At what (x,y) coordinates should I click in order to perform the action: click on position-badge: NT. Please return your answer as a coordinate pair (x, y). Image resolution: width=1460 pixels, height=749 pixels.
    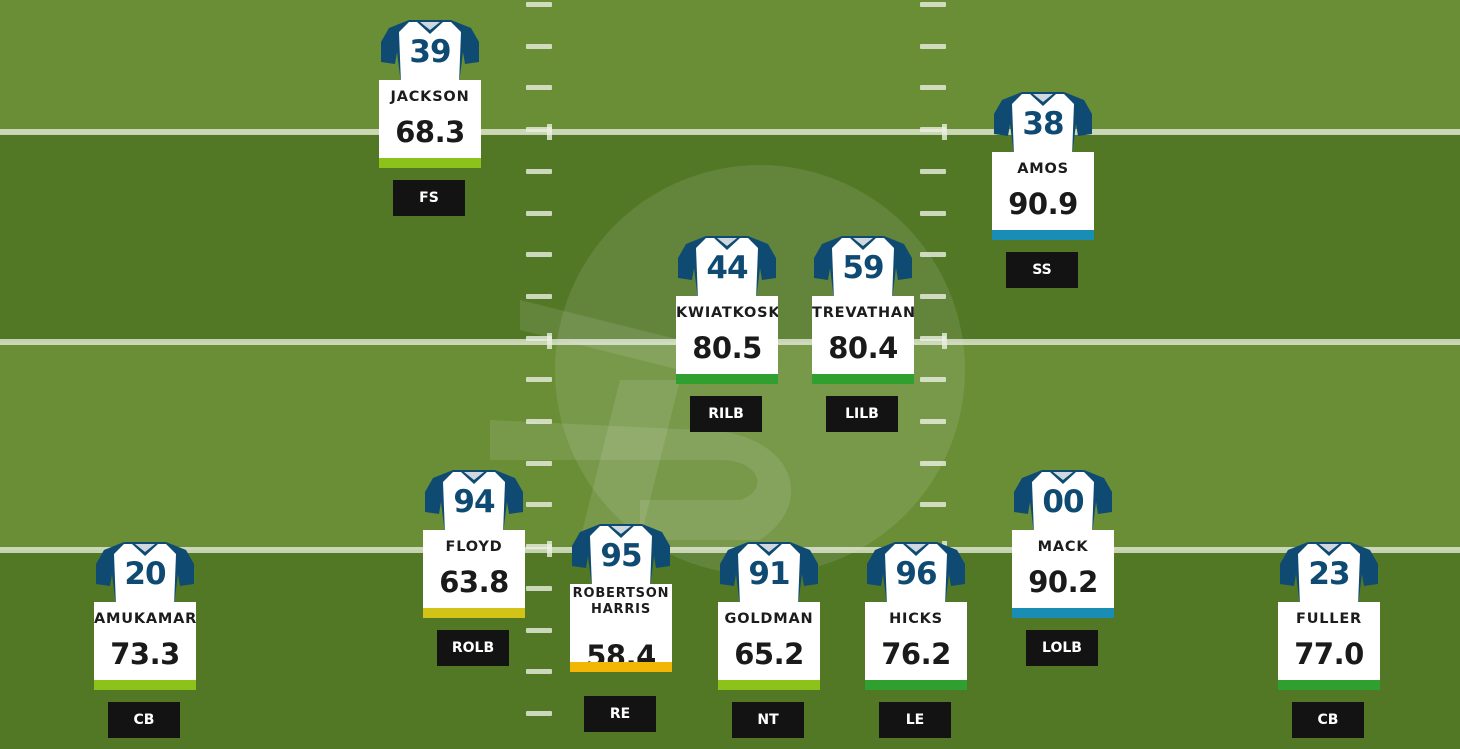
    Looking at the image, I should click on (768, 720).